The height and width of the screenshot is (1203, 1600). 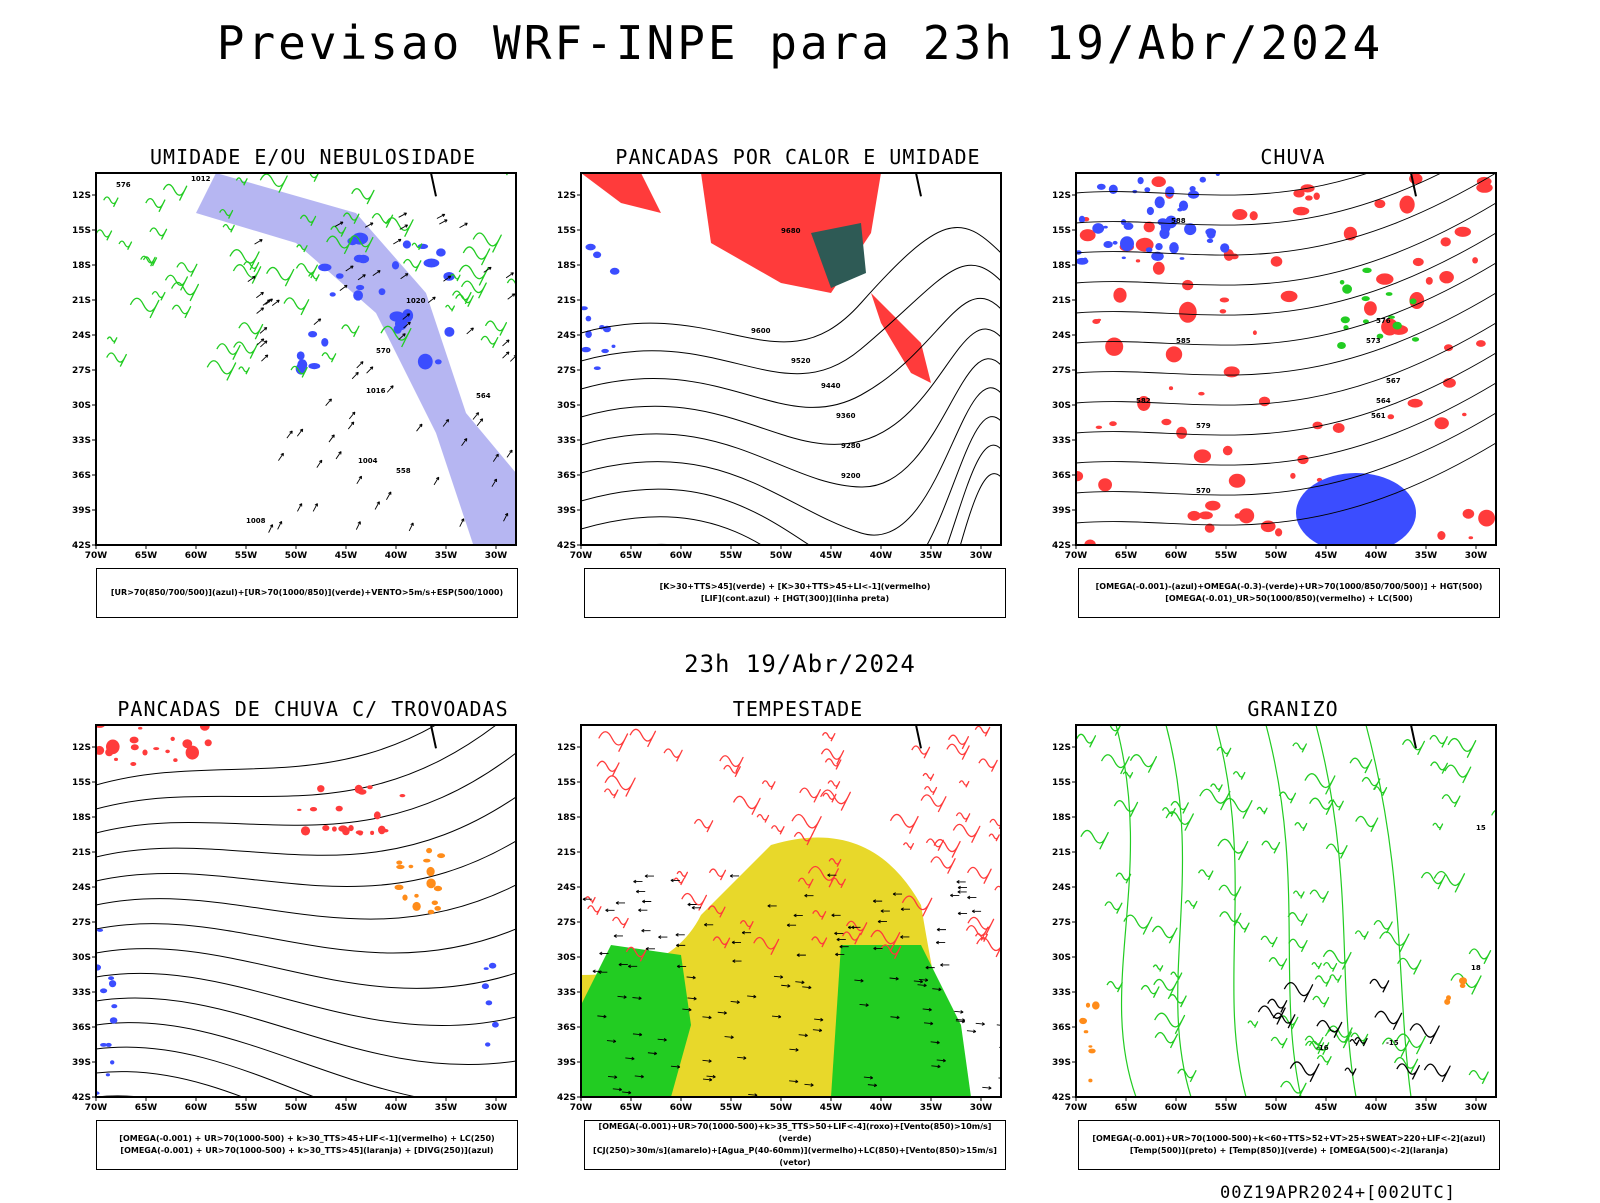 I want to click on hgt300-contour, so click(x=791, y=284).